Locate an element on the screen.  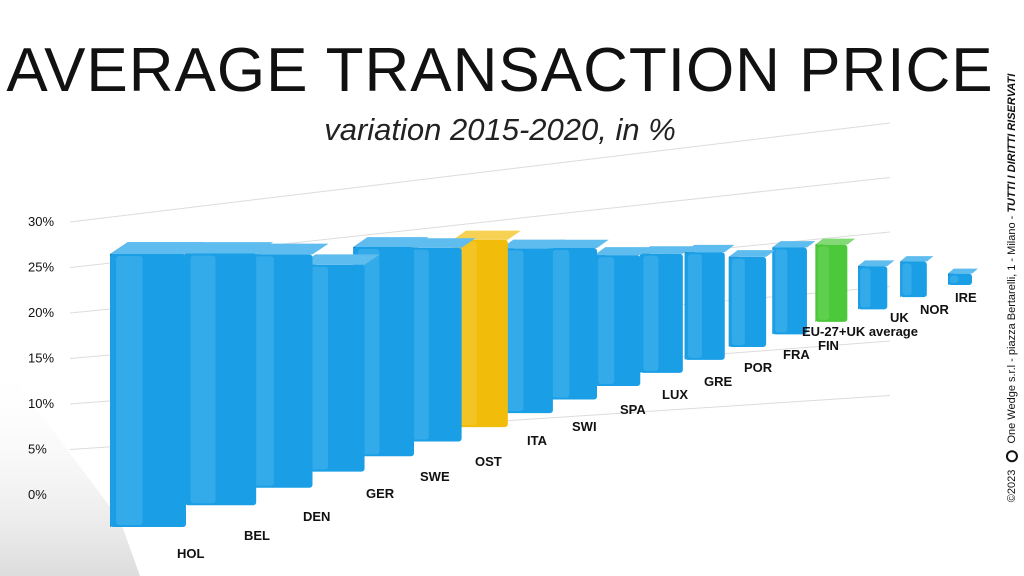
gridline is located at coordinates (480, 172).